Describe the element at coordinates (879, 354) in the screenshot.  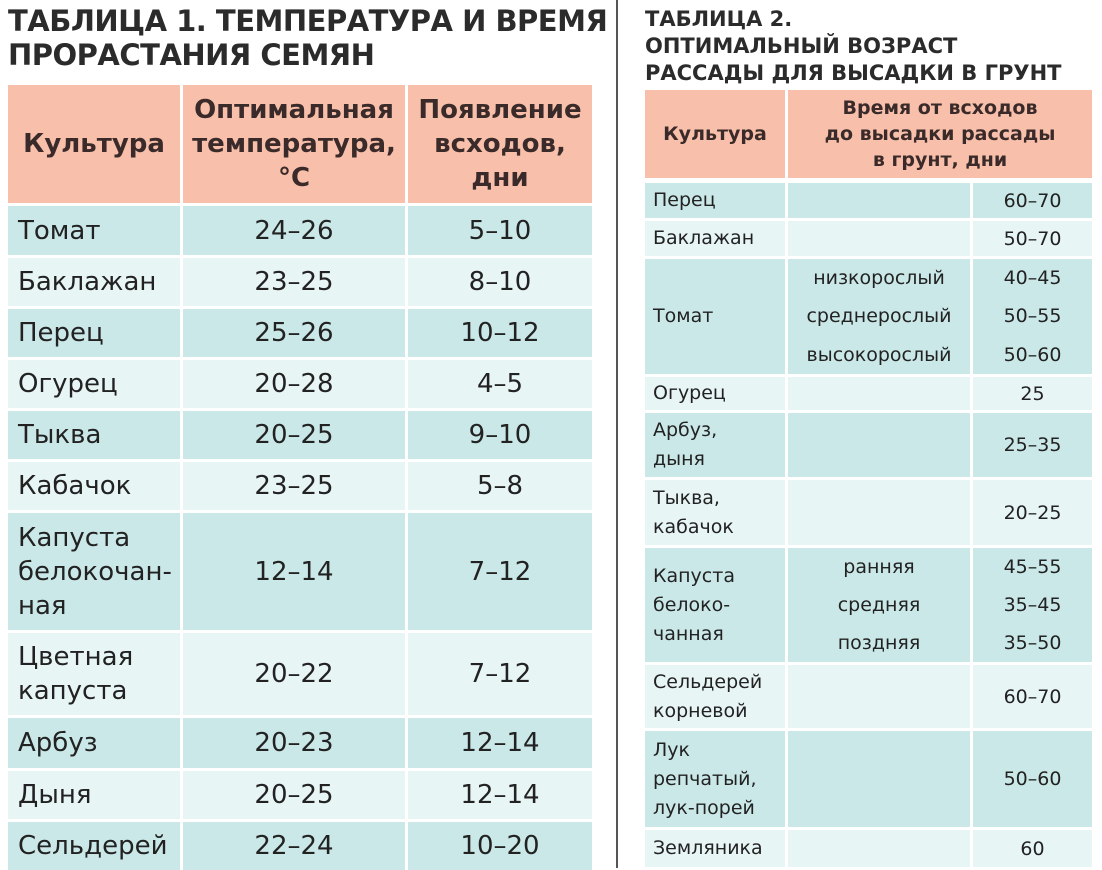
I see `variety: высокорослый` at that location.